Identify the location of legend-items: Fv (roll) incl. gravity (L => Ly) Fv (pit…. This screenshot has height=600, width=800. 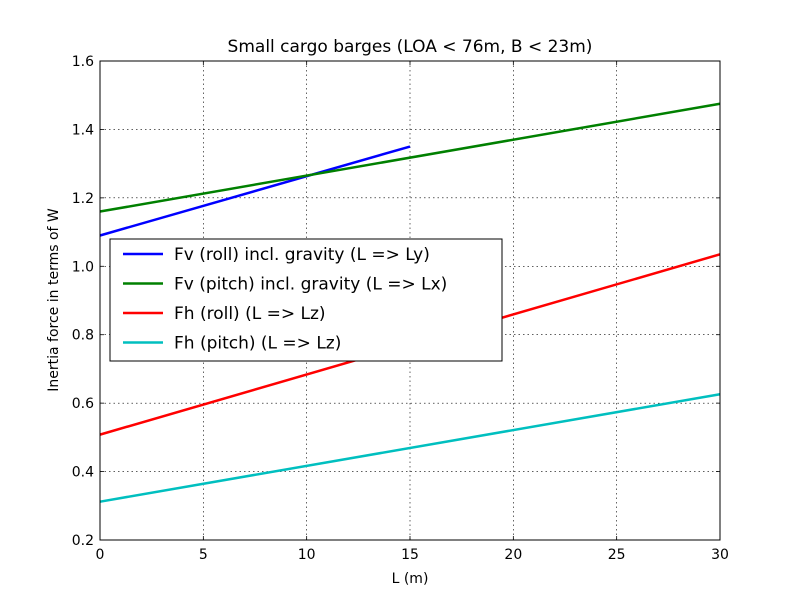
(285, 299).